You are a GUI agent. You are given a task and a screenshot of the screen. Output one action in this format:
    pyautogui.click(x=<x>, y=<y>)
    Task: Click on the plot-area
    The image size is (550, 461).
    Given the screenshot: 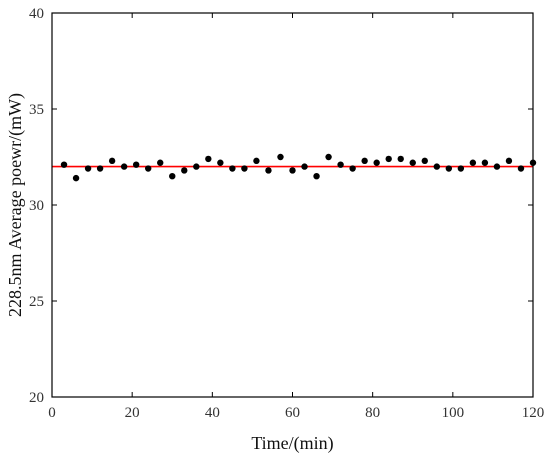 What is the action you would take?
    pyautogui.click(x=294, y=167)
    